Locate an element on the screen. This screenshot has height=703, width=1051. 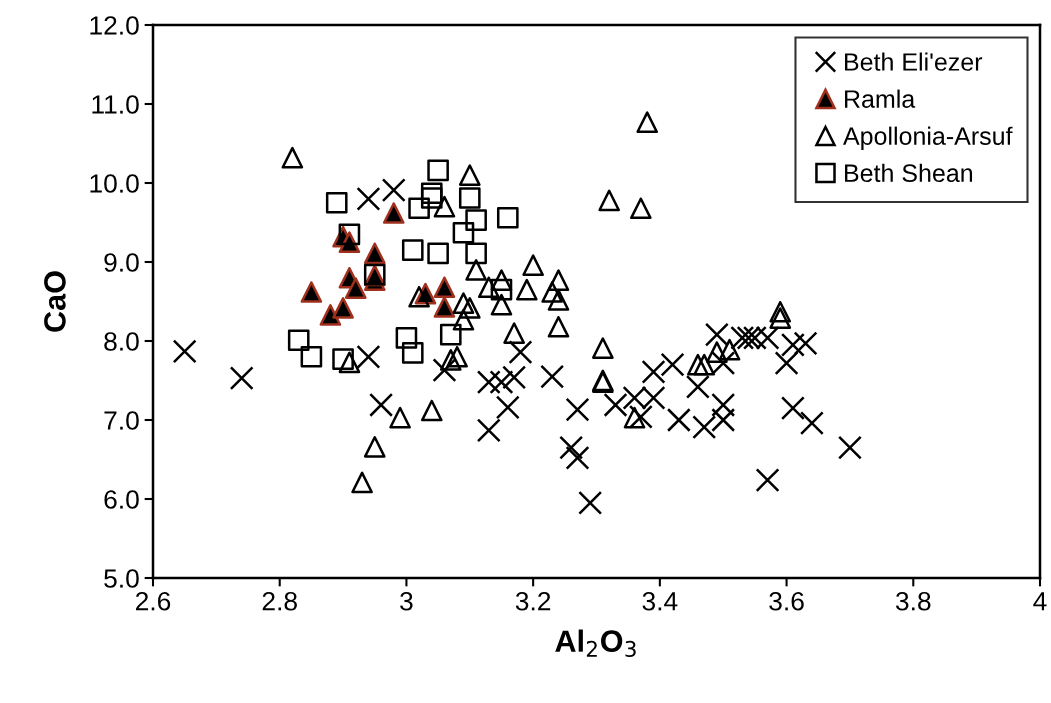
x-tick-label: 2.6 is located at coordinates (153, 601).